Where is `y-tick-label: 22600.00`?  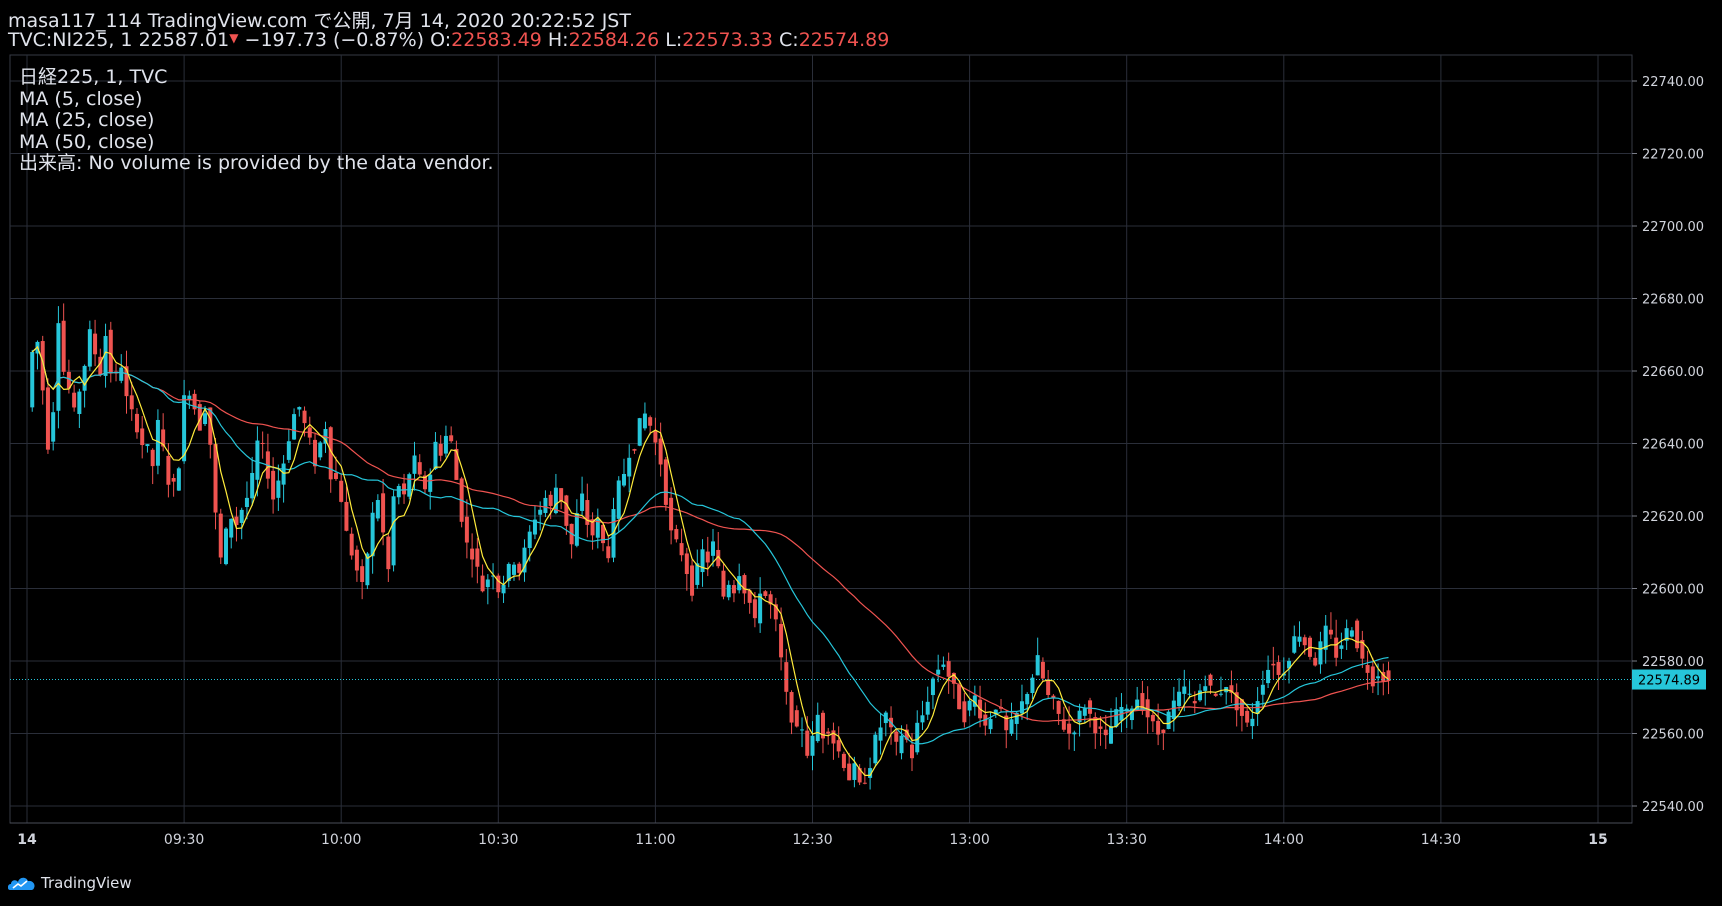
y-tick-label: 22600.00 is located at coordinates (1673, 590).